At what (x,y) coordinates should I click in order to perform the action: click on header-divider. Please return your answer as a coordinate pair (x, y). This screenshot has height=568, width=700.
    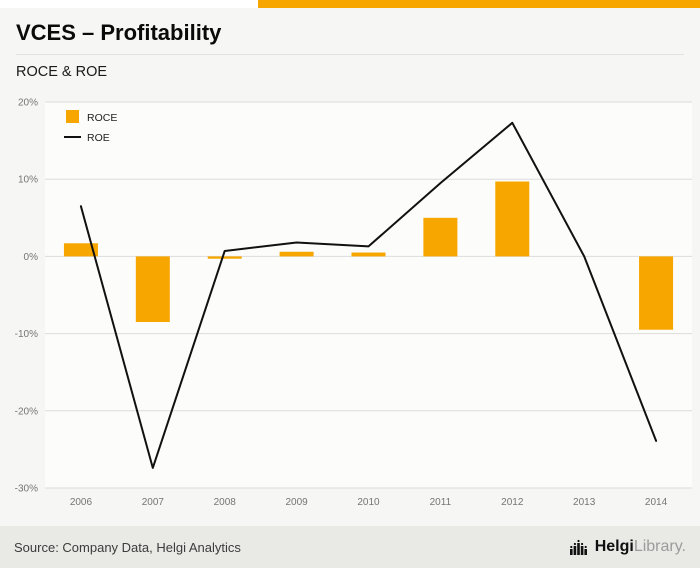
    Looking at the image, I should click on (350, 55).